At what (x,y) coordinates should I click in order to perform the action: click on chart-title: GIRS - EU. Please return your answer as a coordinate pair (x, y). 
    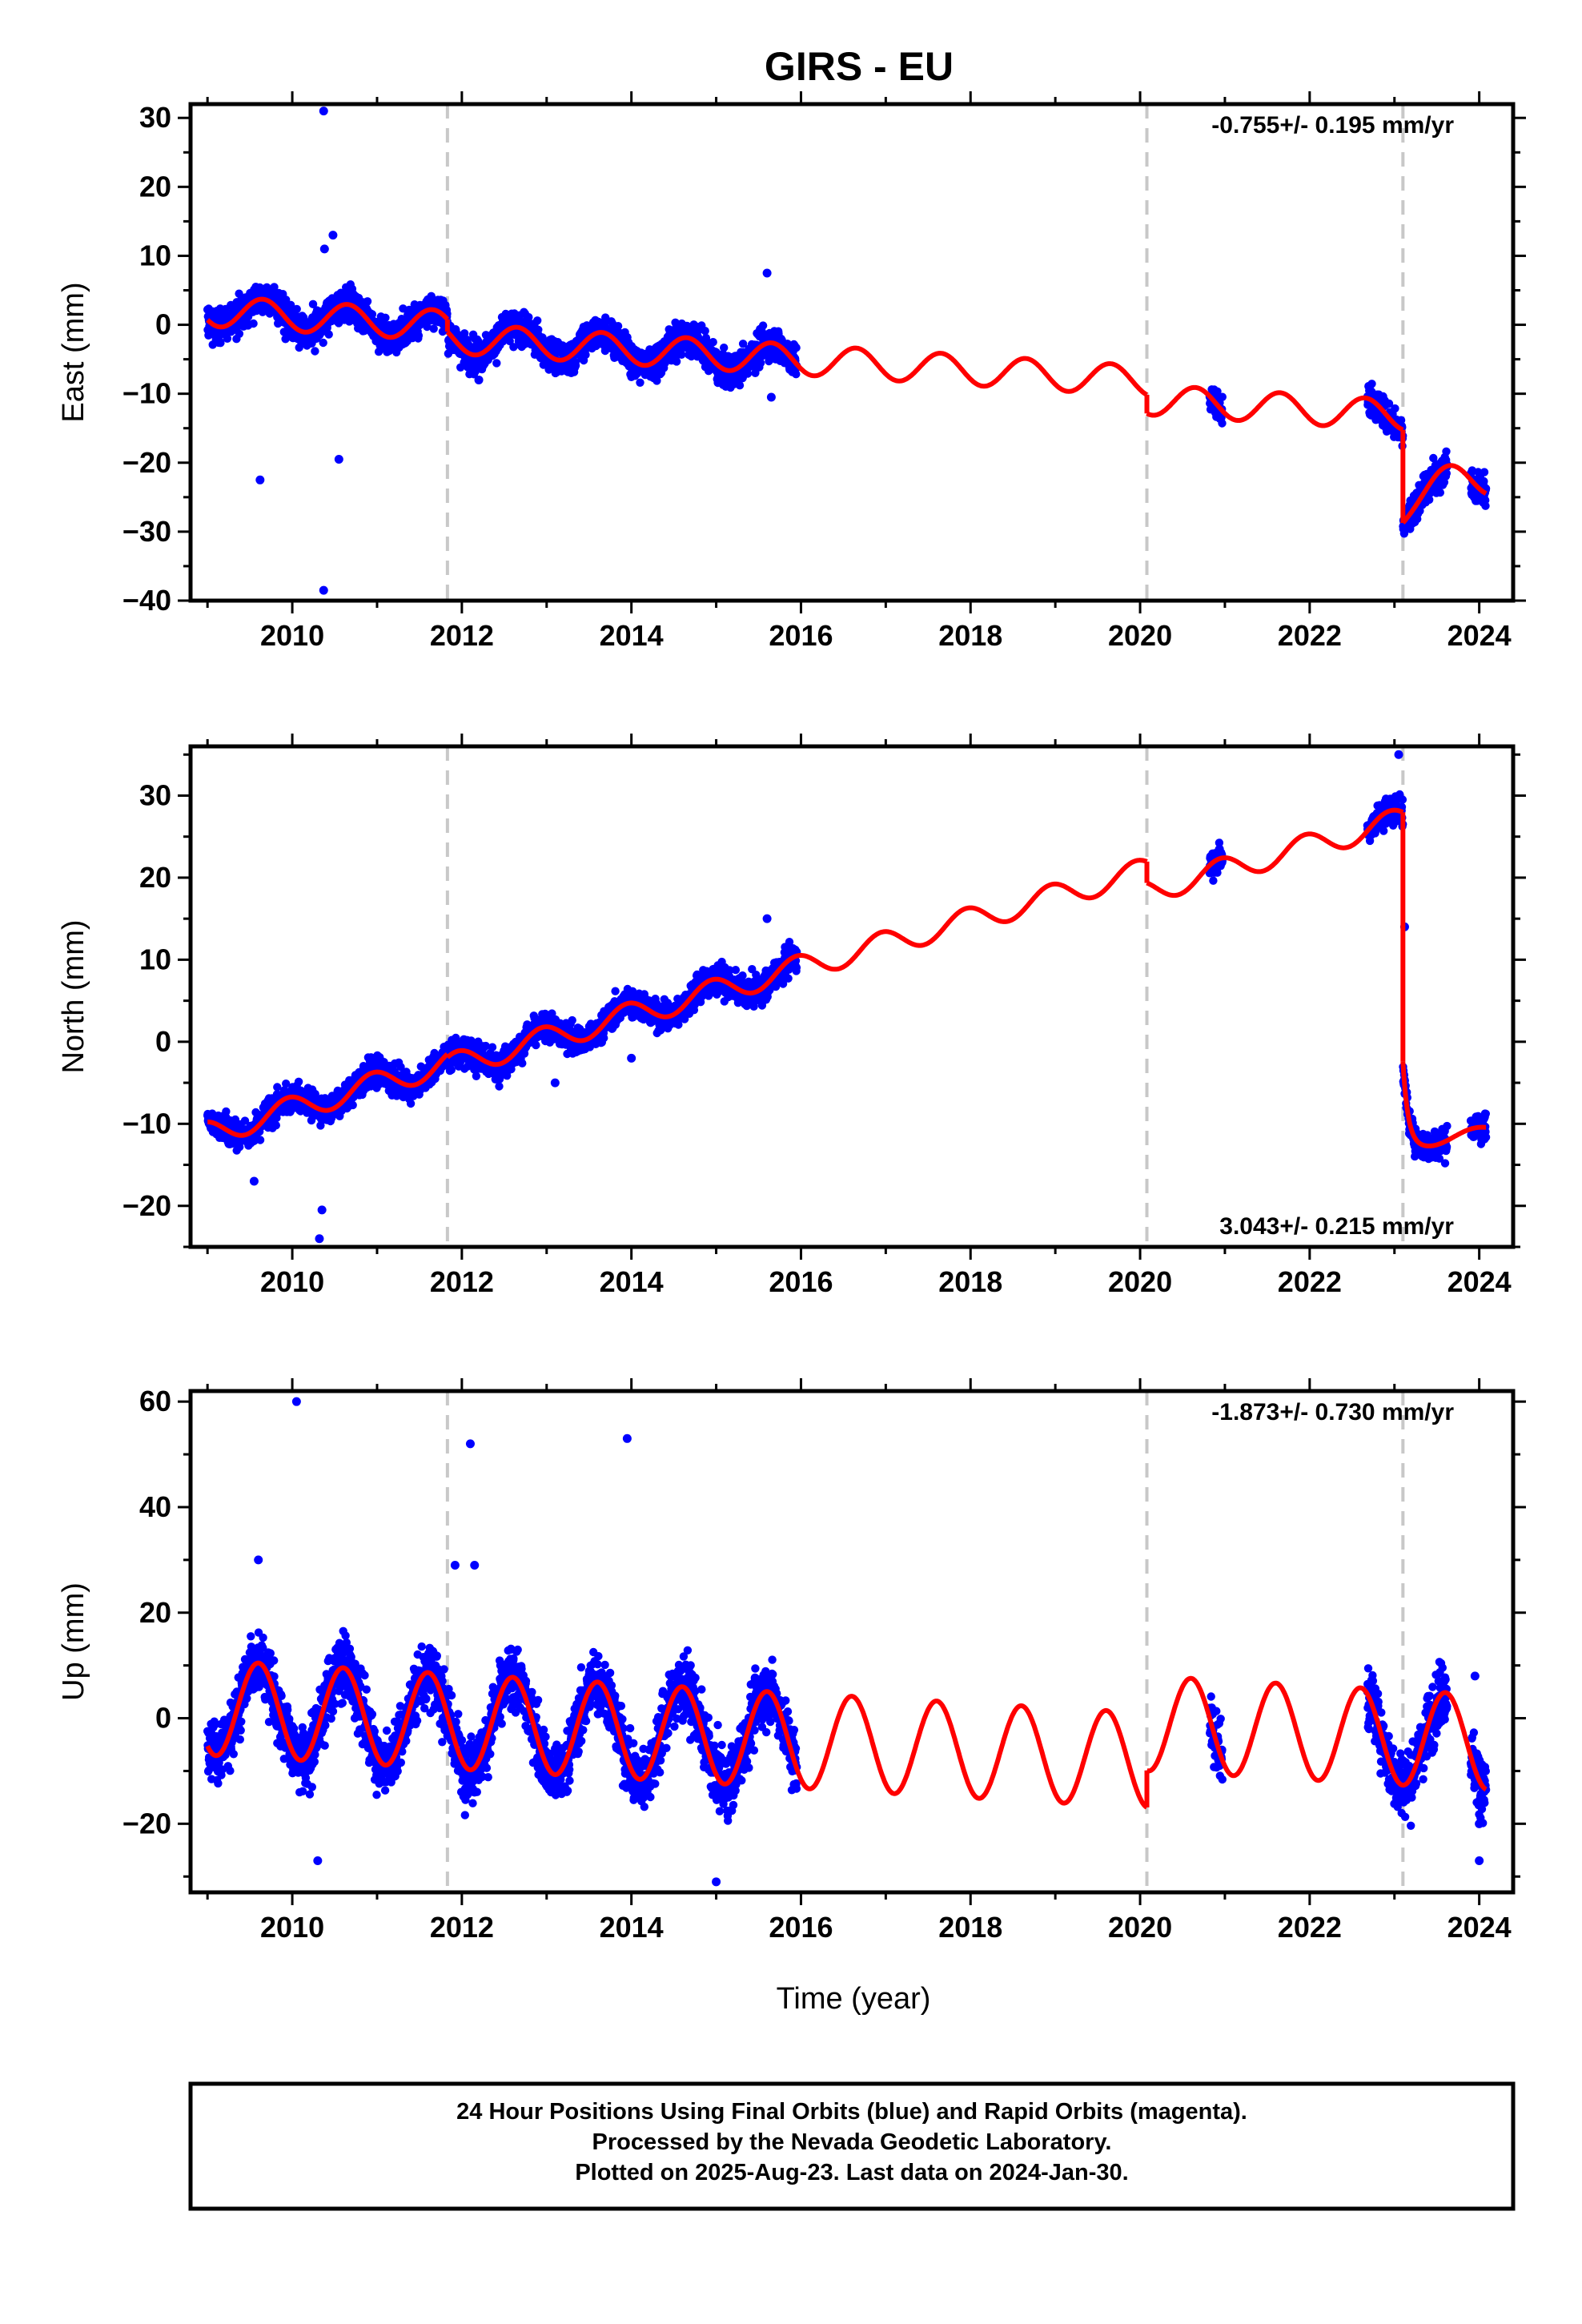
    Looking at the image, I should click on (859, 66).